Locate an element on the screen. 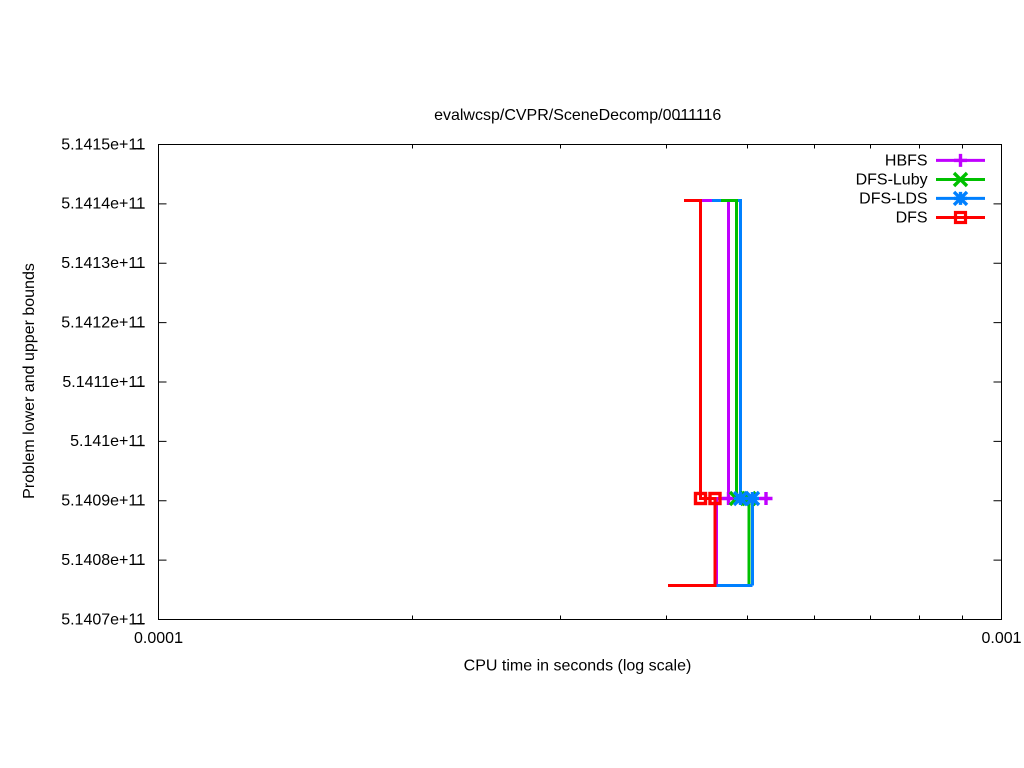 This screenshot has width=1024, height=768. svg-text: 5.1412e+11 is located at coordinates (103, 322).